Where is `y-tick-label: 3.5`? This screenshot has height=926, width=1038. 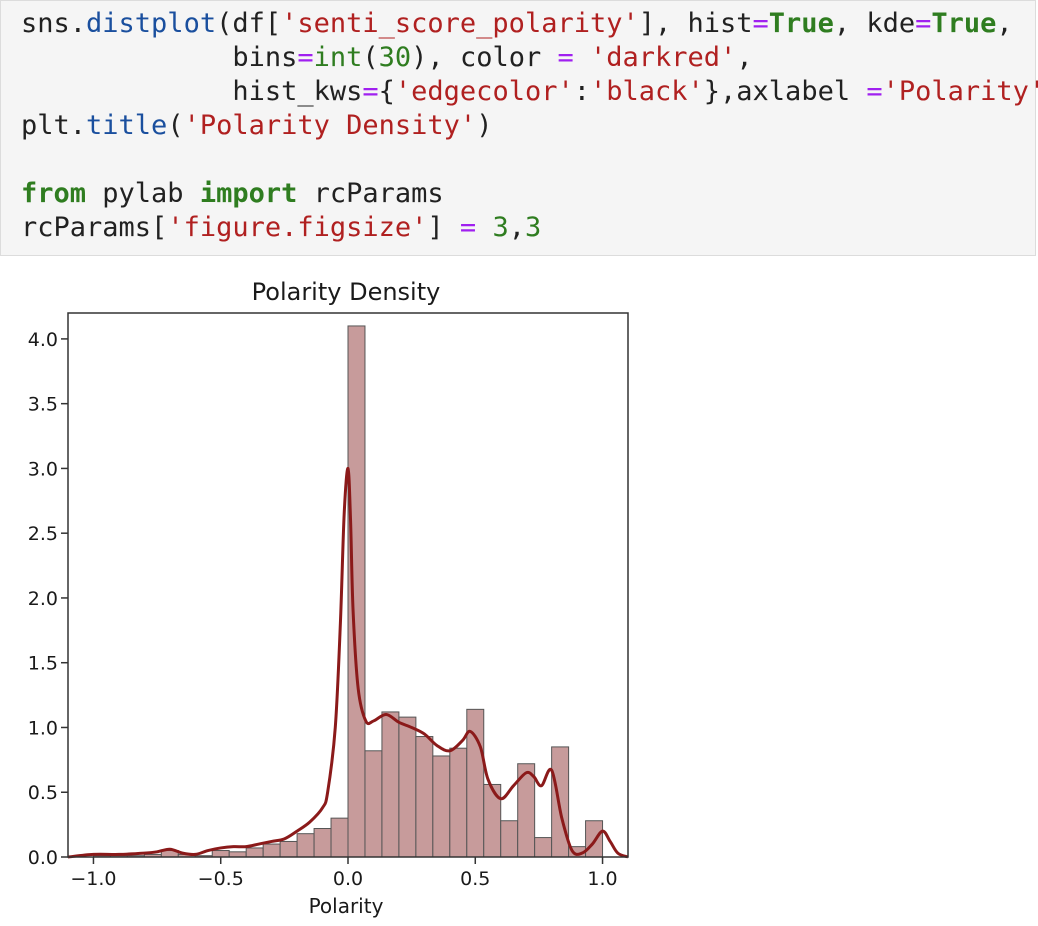
y-tick-label: 3.5 is located at coordinates (43, 405).